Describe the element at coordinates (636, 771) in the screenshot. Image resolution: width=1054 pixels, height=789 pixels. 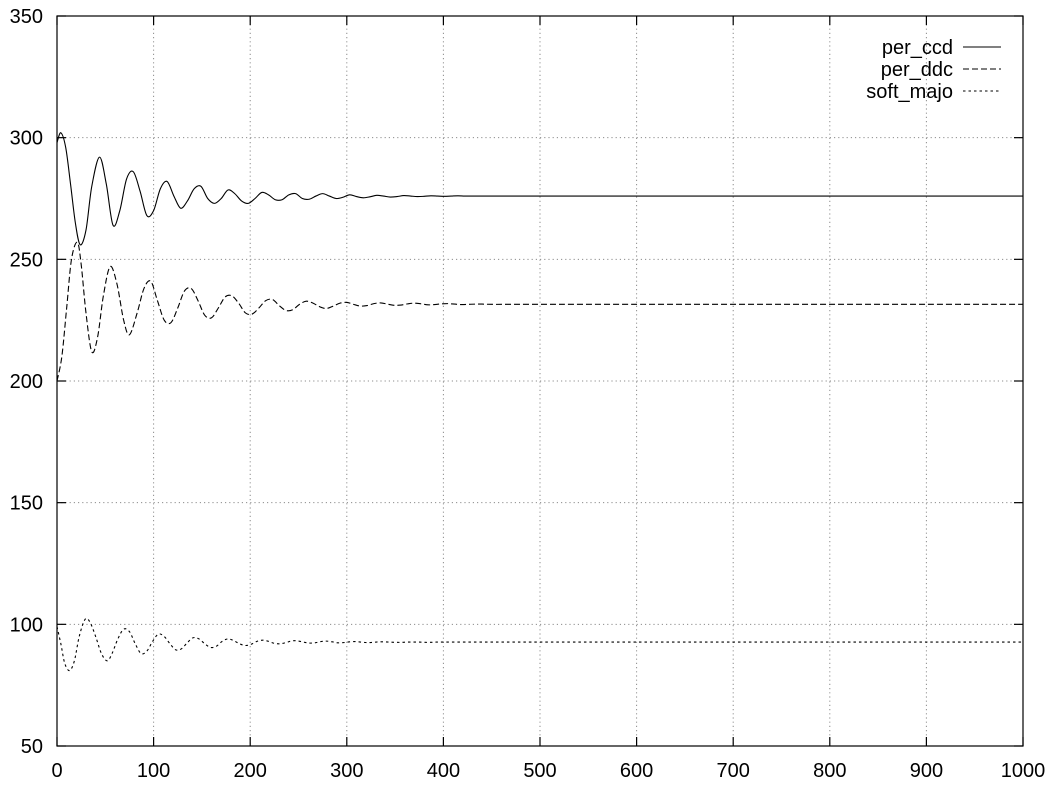
I see `x-tick-label: 600` at that location.